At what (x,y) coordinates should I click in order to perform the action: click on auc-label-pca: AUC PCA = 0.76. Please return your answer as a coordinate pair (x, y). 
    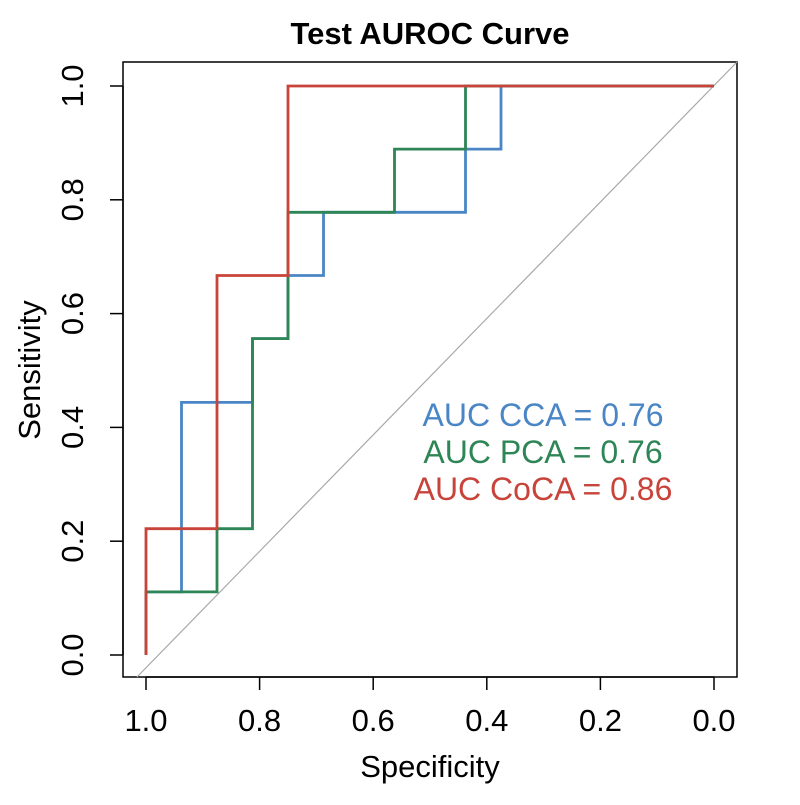
    Looking at the image, I should click on (542, 452).